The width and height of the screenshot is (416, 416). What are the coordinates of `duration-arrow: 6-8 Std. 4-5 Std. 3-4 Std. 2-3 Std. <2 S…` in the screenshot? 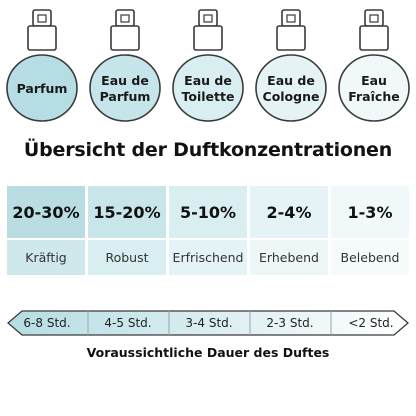 It's located at (208, 323).